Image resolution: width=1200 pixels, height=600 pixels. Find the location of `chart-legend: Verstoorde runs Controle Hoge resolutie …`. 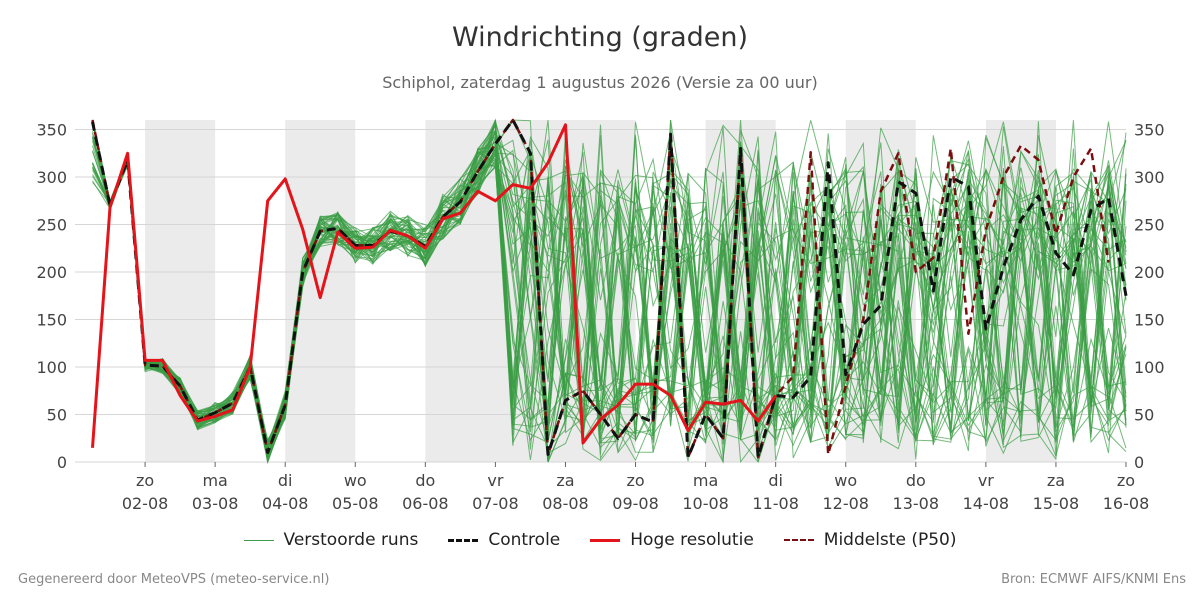

chart-legend: Verstoorde runs Controle Hoge resolutie … is located at coordinates (600, 540).